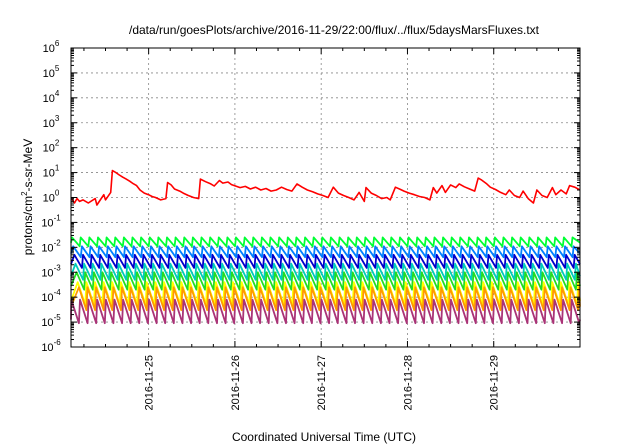 The height and width of the screenshot is (448, 640). What do you see at coordinates (58, 317) in the screenshot?
I see `y-tick-exponent: -5` at bounding box center [58, 317].